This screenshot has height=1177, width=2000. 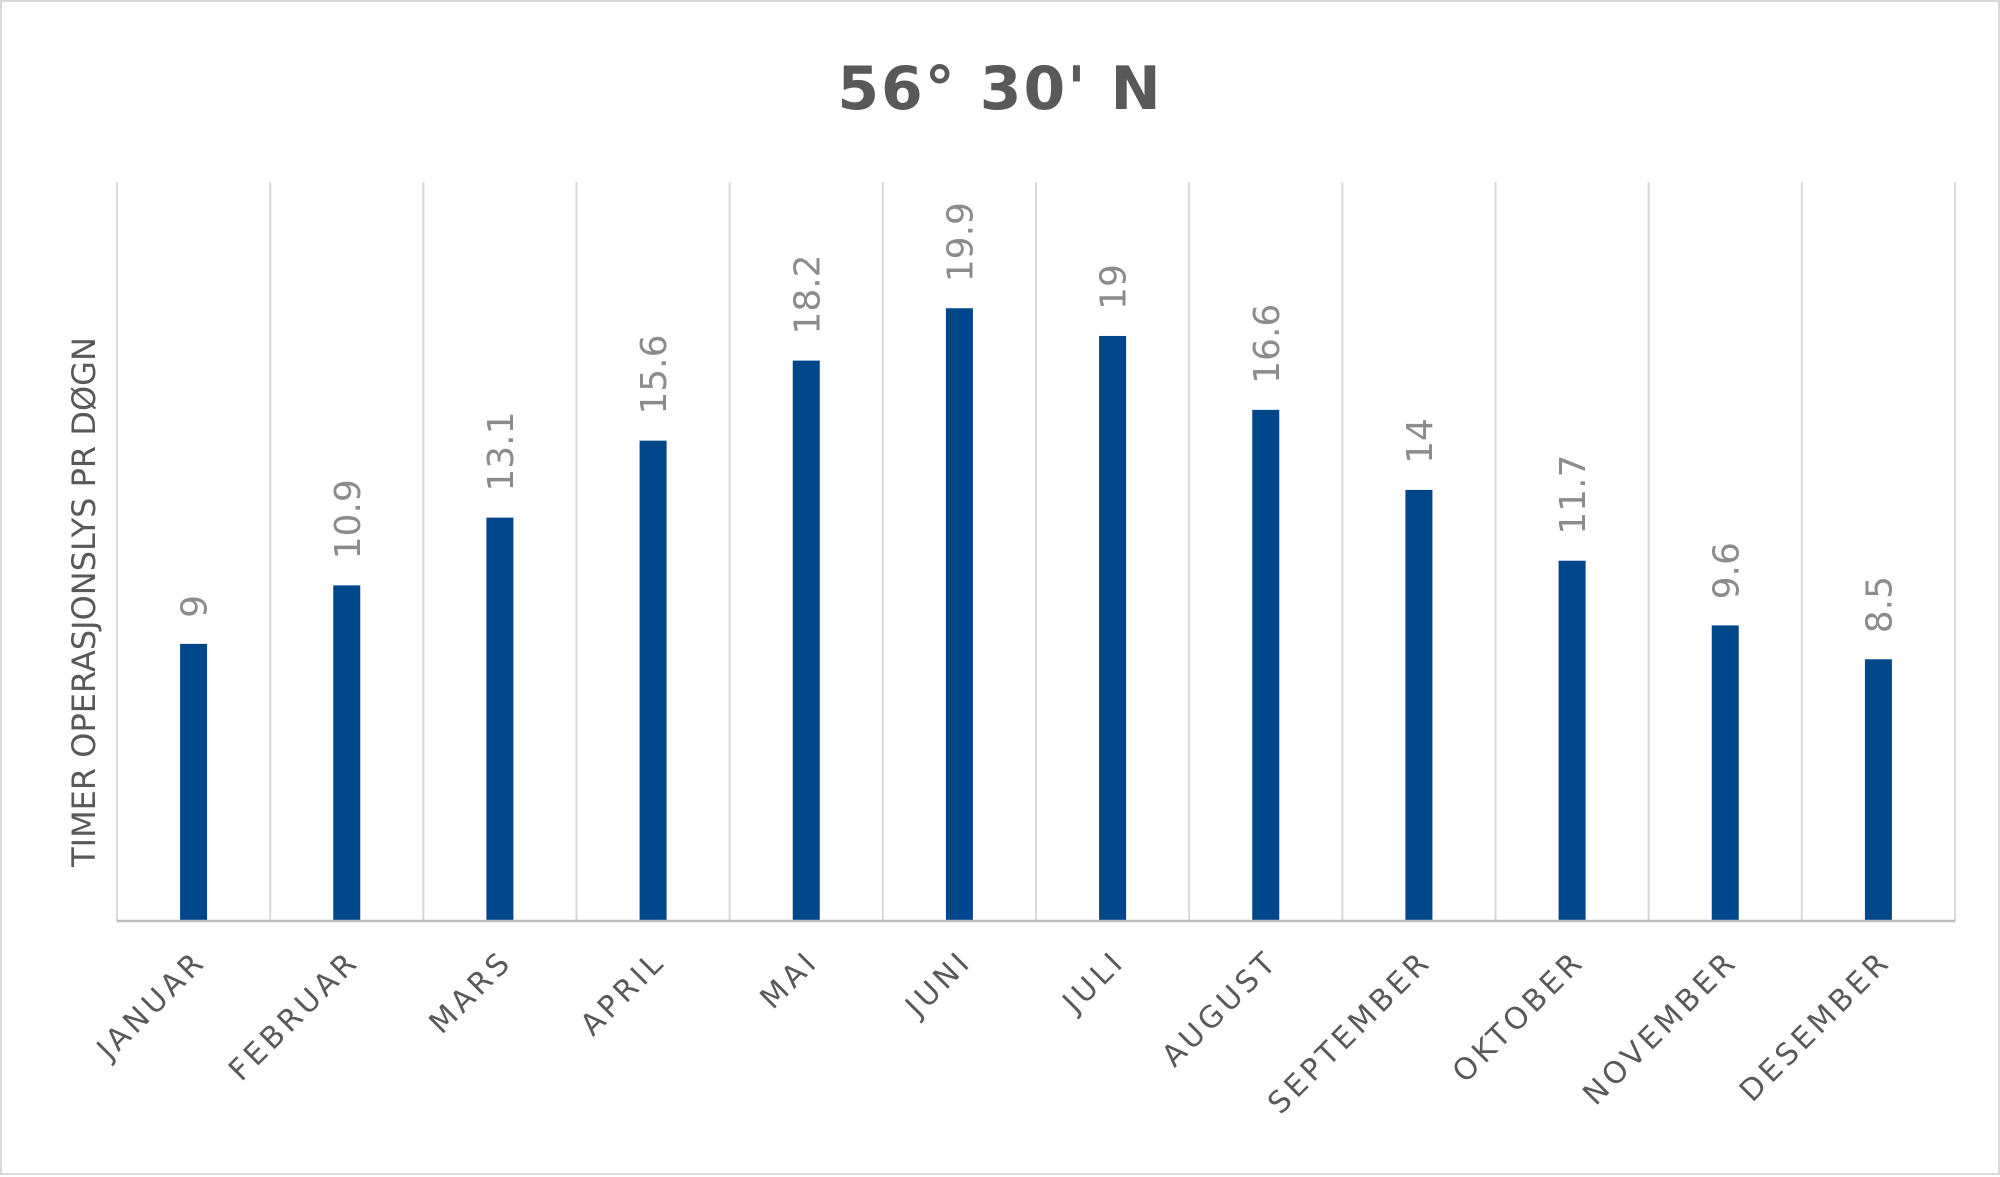 I want to click on x-tick-label: MAI, so click(x=790, y=980).